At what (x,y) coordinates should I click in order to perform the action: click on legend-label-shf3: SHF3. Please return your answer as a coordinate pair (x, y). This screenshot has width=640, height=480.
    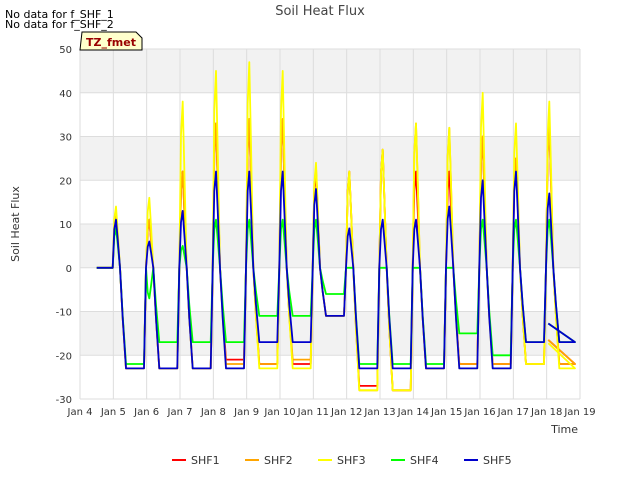
    Looking at the image, I should click on (351, 460).